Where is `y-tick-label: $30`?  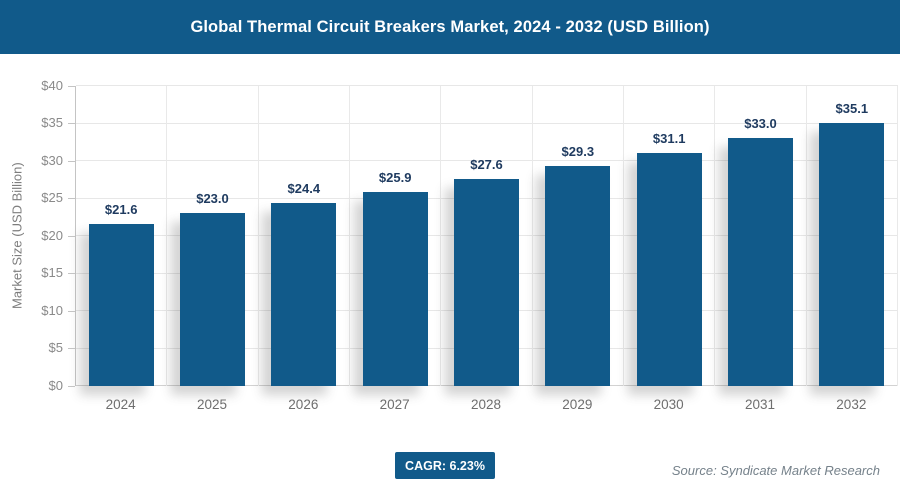
y-tick-label: $30 is located at coordinates (52, 160).